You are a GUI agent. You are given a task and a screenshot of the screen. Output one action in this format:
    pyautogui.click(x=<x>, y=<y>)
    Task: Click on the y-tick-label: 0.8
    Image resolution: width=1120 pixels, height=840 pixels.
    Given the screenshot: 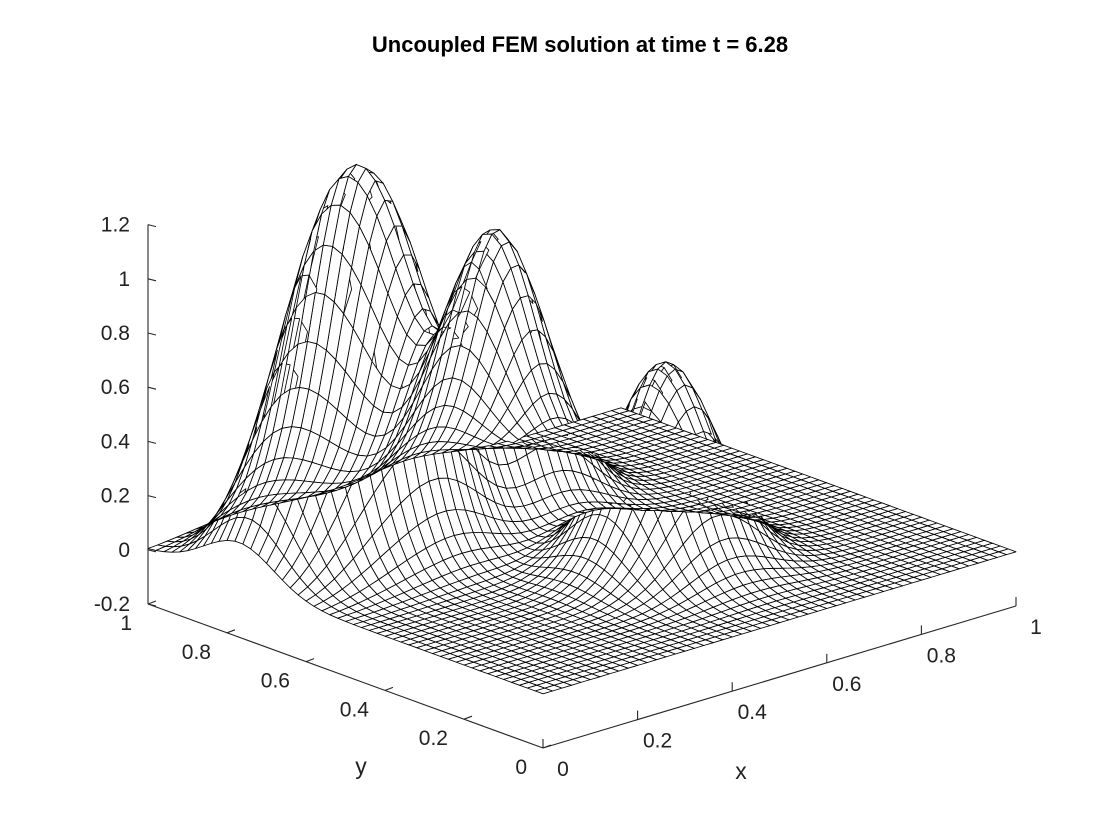 What is the action you would take?
    pyautogui.click(x=196, y=652)
    